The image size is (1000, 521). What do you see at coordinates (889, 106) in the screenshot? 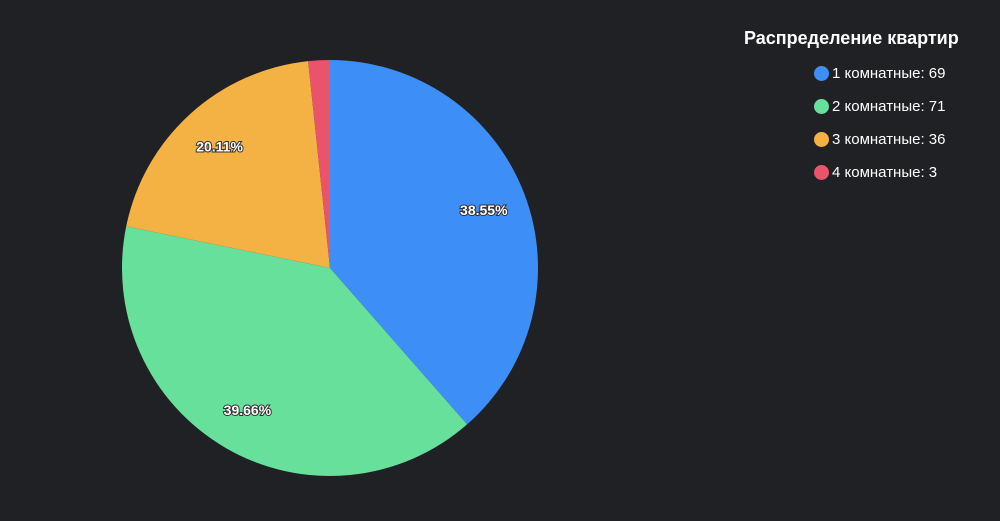
I see `legend-label: 2 комнатные: 71` at bounding box center [889, 106].